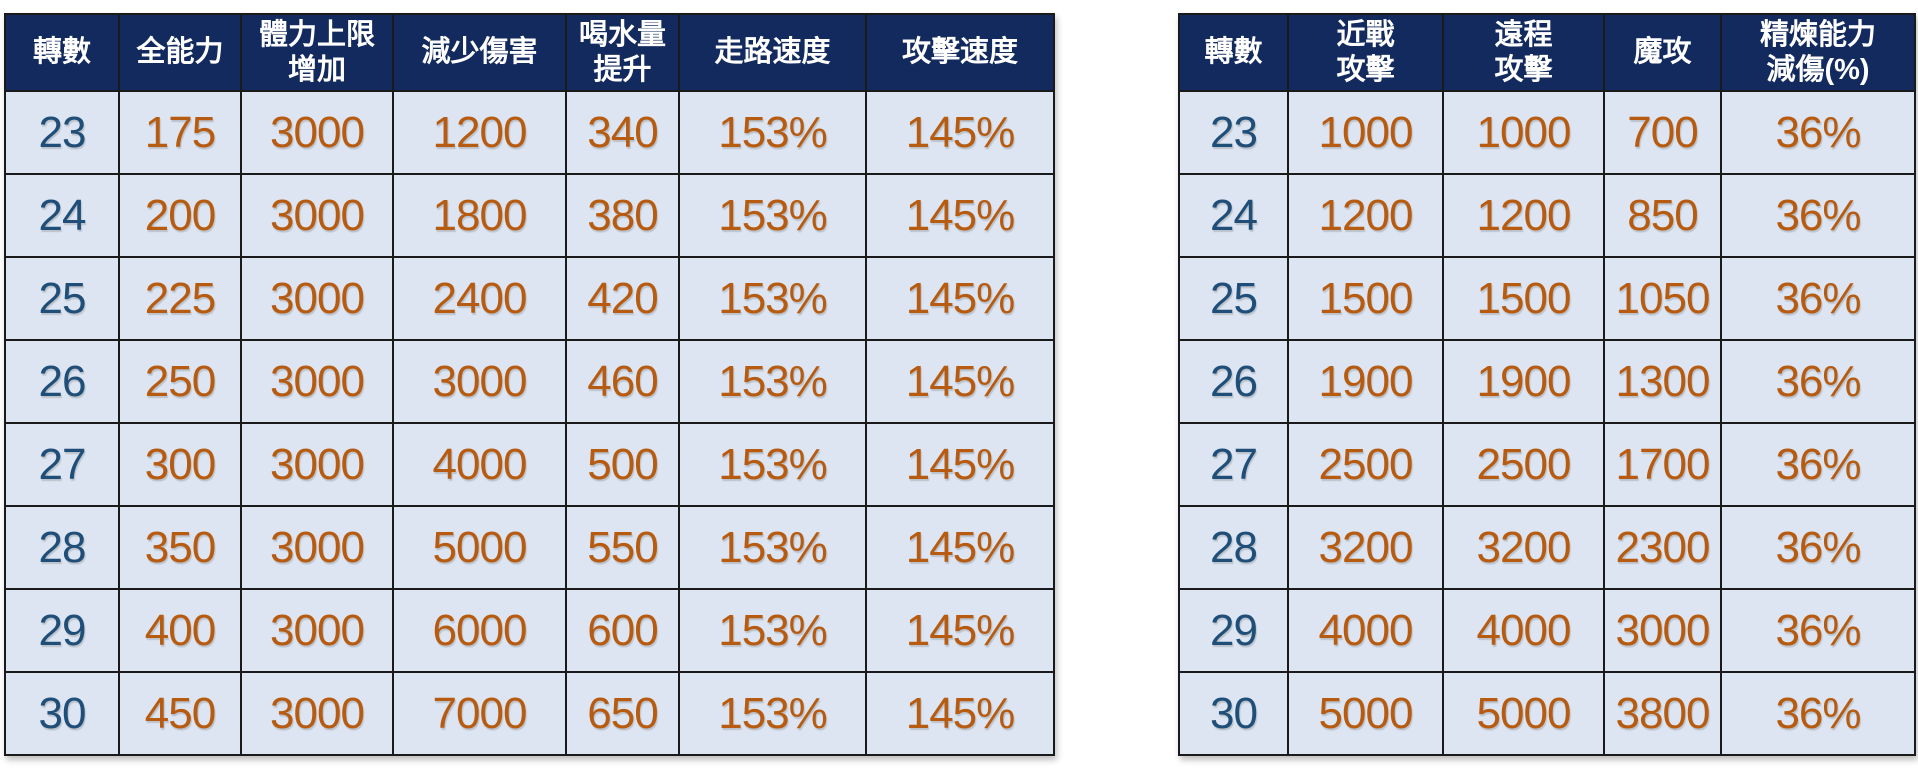 This screenshot has height=768, width=1918. What do you see at coordinates (62, 298) in the screenshot?
I see `rank-cell: 25` at bounding box center [62, 298].